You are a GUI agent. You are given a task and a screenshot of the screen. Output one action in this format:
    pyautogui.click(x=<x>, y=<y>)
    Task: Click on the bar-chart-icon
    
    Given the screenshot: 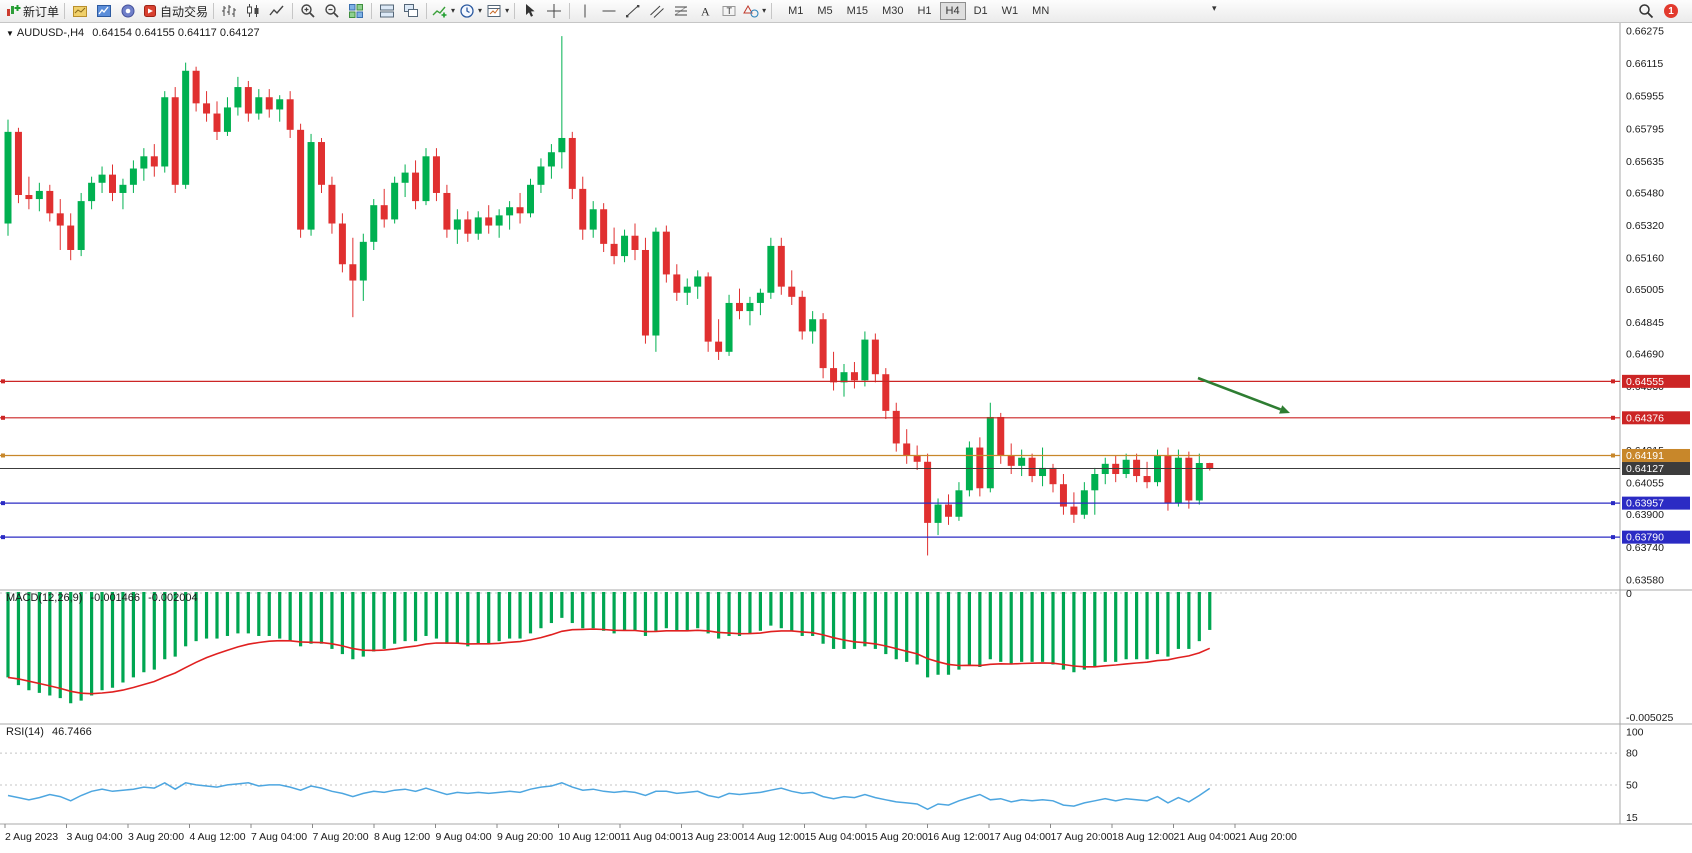 What is the action you would take?
    pyautogui.click(x=229, y=11)
    